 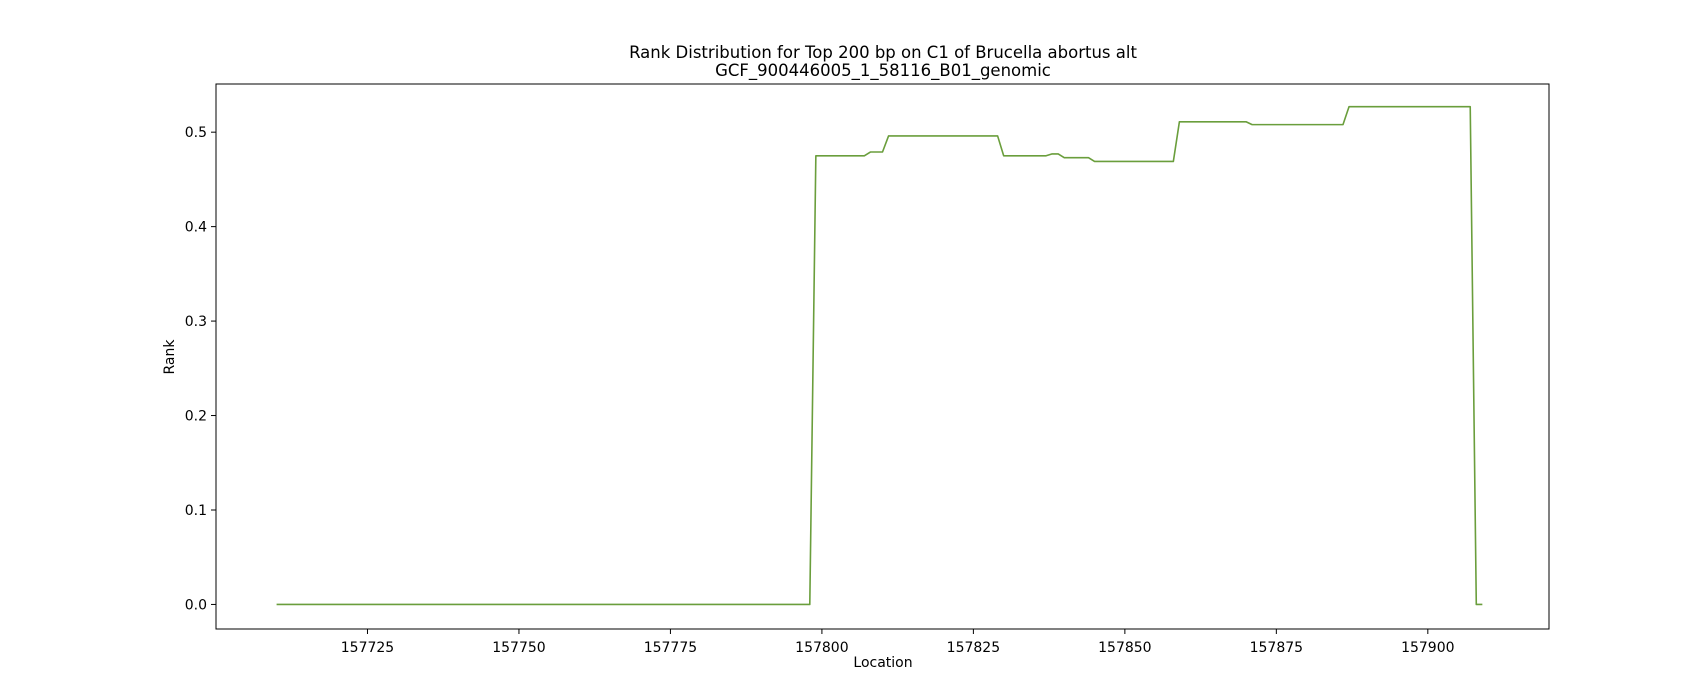 What do you see at coordinates (367, 648) in the screenshot?
I see `x-tick-label: 157725` at bounding box center [367, 648].